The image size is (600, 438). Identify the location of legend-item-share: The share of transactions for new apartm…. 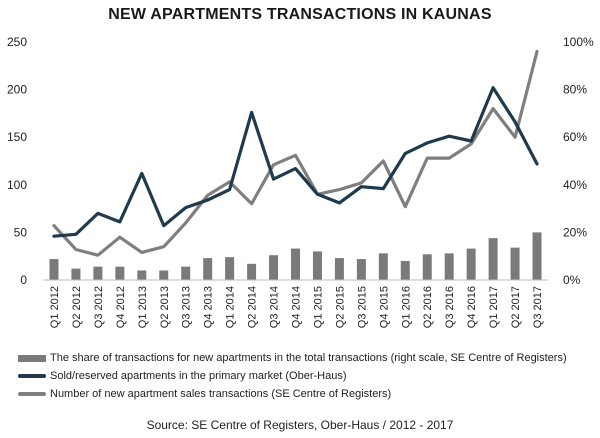
(308, 358).